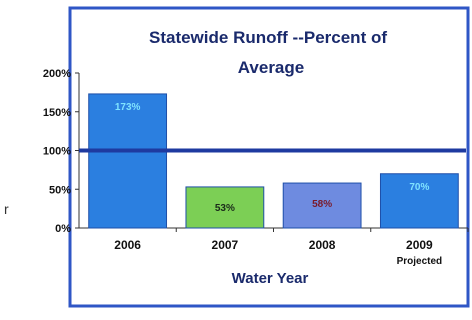 The width and height of the screenshot is (472, 320). Describe the element at coordinates (128, 161) in the screenshot. I see `bar-2006` at that location.